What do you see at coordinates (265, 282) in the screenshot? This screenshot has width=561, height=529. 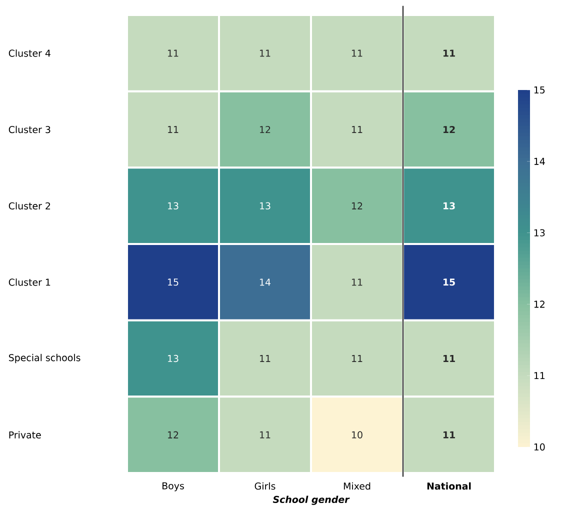 I see `data-label: 14` at bounding box center [265, 282].